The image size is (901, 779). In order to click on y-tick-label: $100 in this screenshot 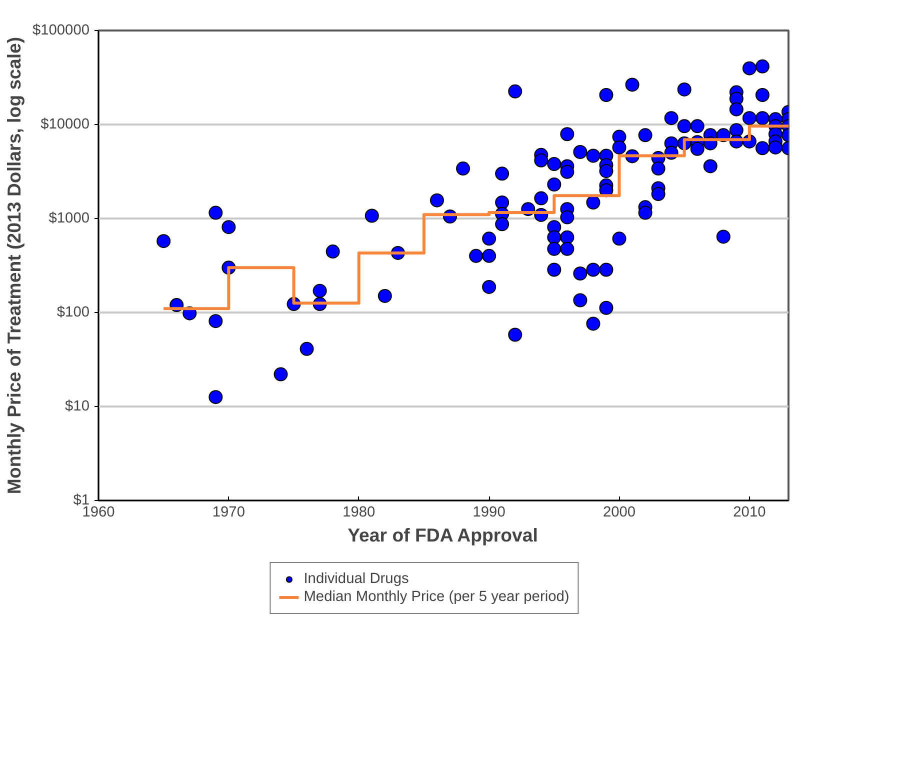, I will do `click(73, 312)`.